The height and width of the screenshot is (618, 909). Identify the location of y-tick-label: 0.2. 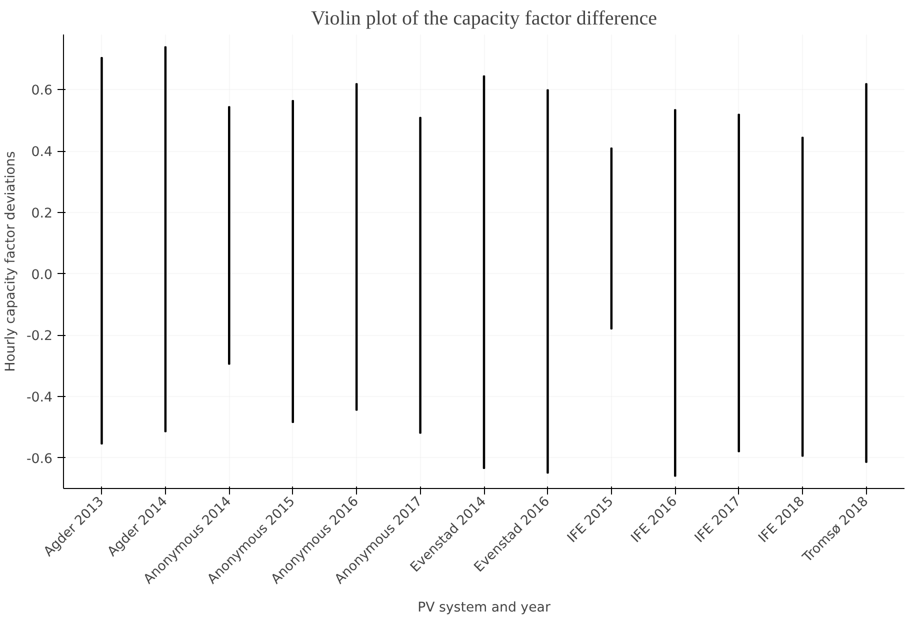
(42, 214).